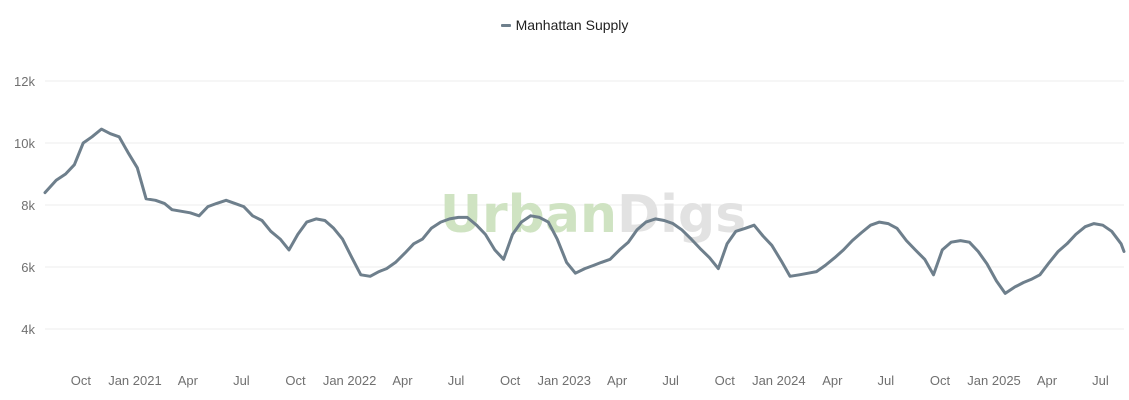 This screenshot has width=1129, height=400. Describe the element at coordinates (24, 143) in the screenshot. I see `y-tick-label: 10k` at that location.